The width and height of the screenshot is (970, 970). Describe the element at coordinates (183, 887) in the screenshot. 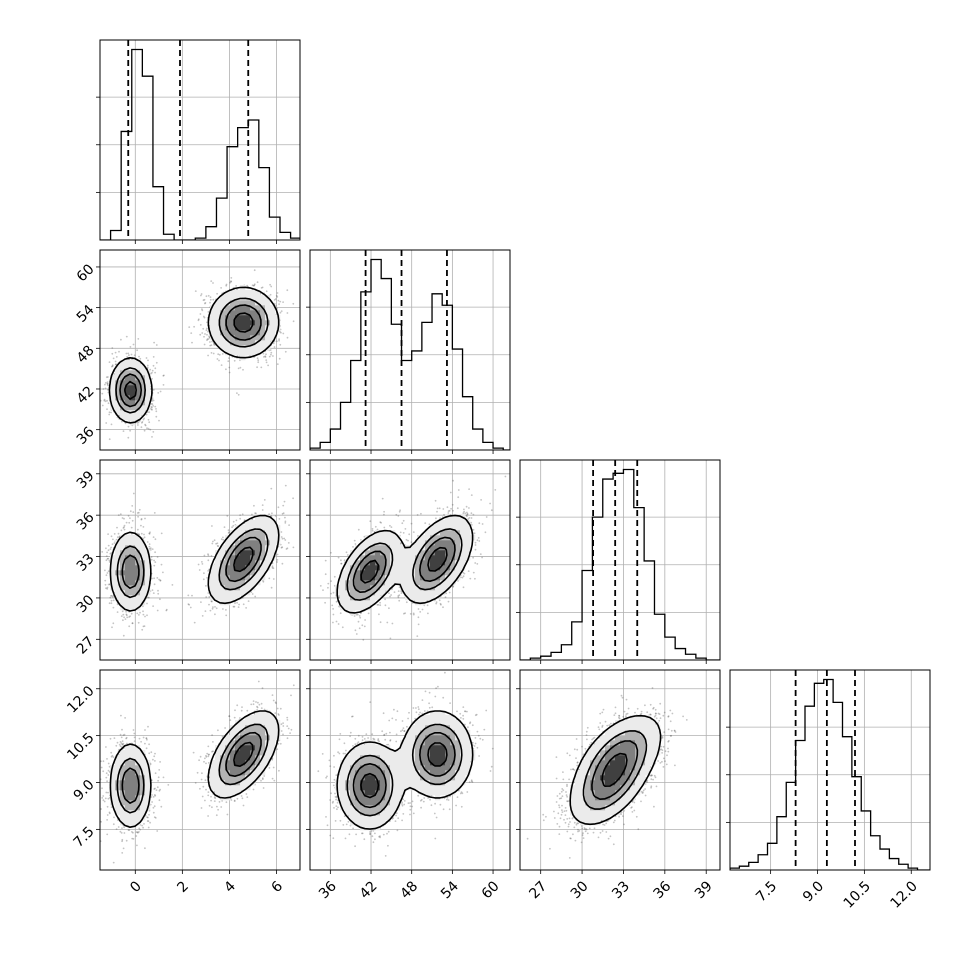

I see `x-tick-label: 2` at that location.